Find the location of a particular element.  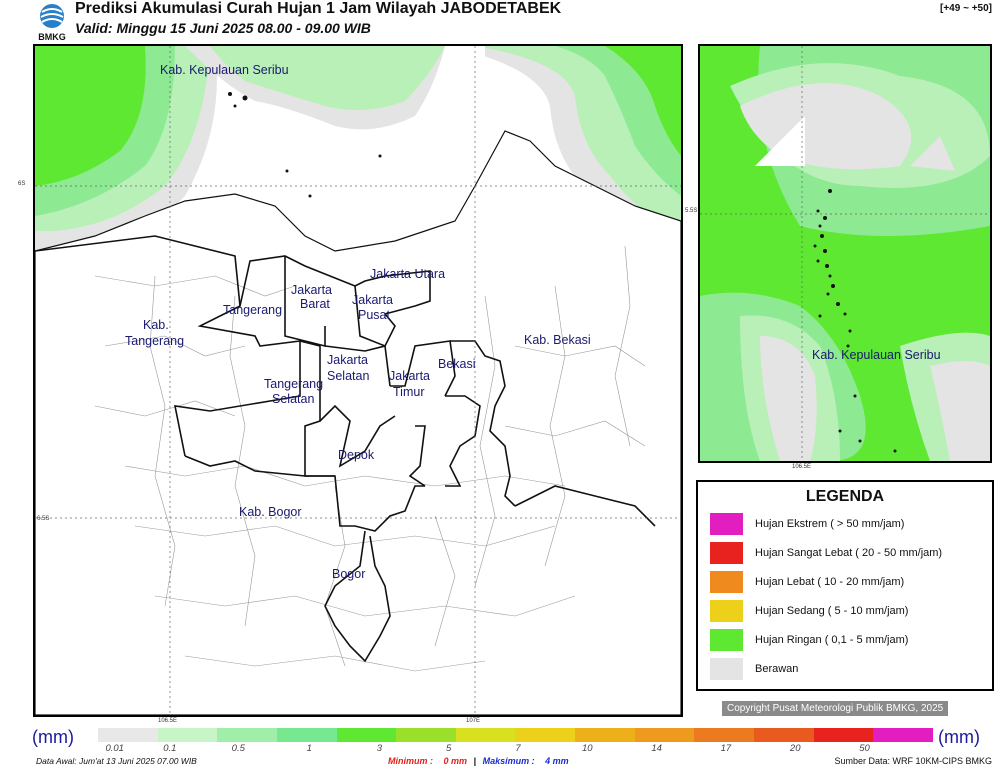

label-jakarta-barat-1: Jakarta is located at coordinates (311, 290).